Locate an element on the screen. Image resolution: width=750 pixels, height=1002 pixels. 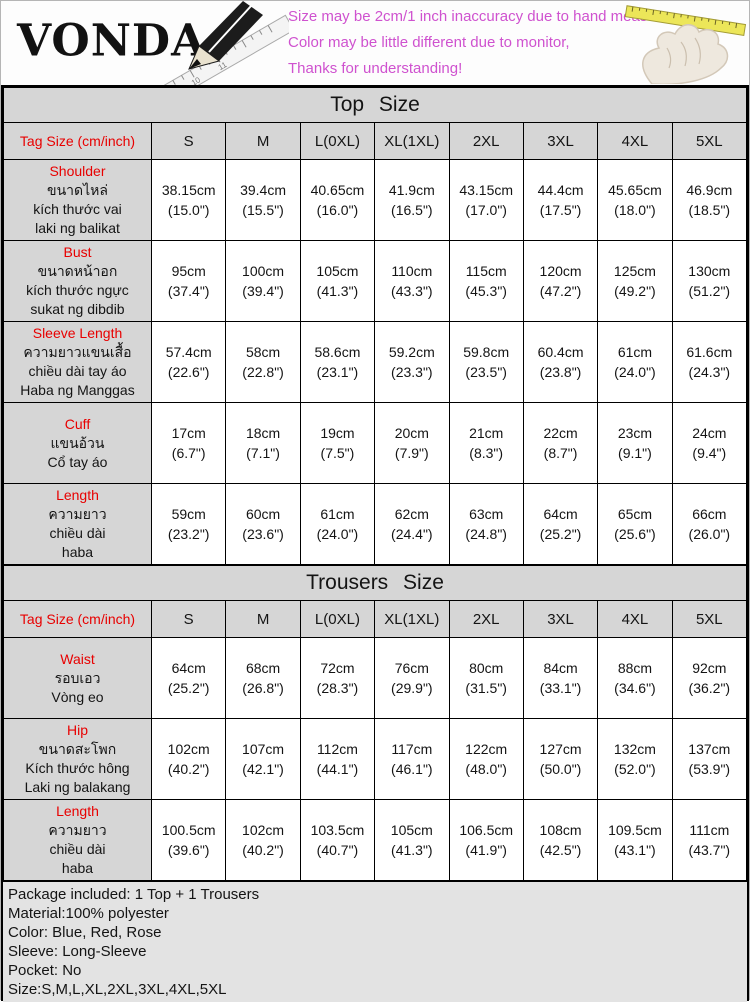
size-value-cell: 84cm (33.1") is located at coordinates (560, 678).